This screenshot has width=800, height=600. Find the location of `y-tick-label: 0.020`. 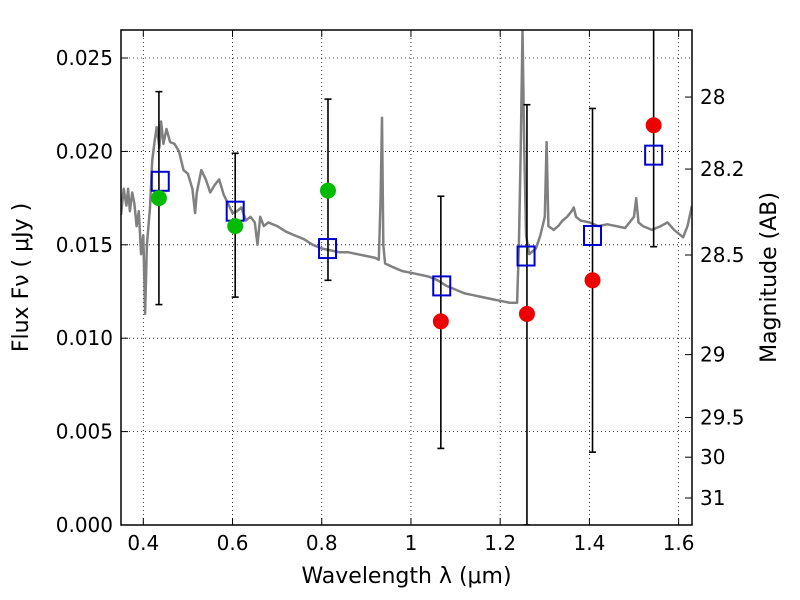

y-tick-label: 0.020 is located at coordinates (84, 151).